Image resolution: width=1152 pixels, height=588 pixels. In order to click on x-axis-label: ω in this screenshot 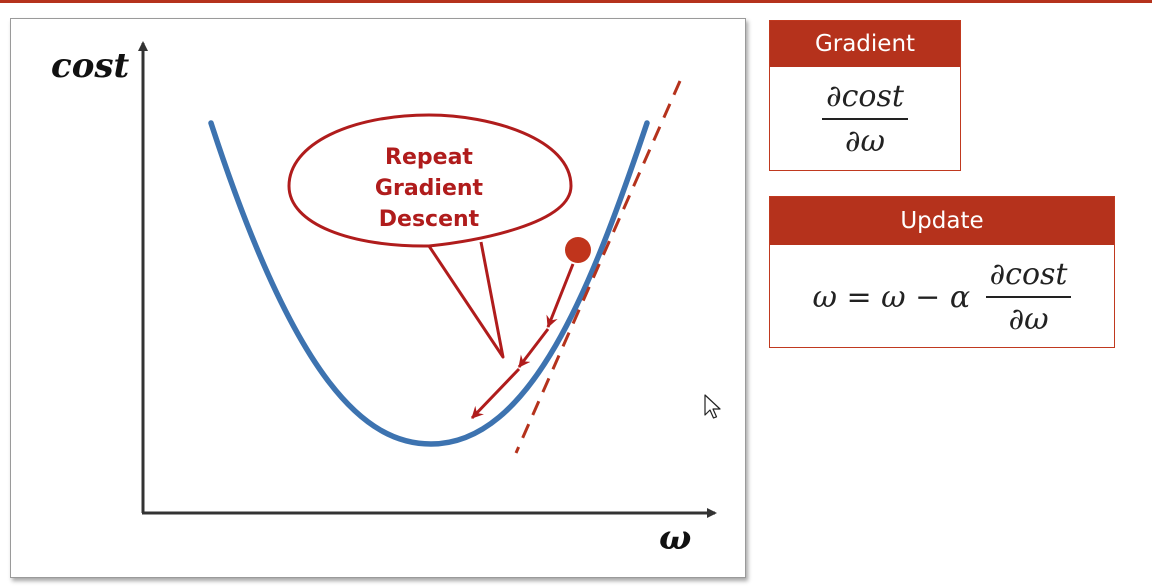, I will do `click(675, 538)`.